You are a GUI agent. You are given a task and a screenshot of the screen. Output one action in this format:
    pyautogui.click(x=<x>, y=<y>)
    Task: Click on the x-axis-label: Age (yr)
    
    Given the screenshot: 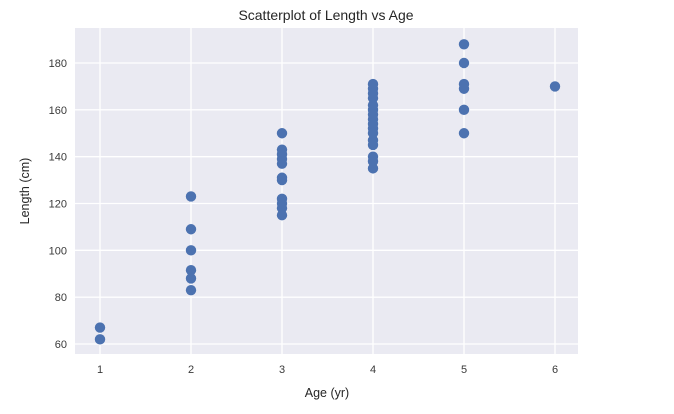 What is the action you would take?
    pyautogui.click(x=327, y=393)
    